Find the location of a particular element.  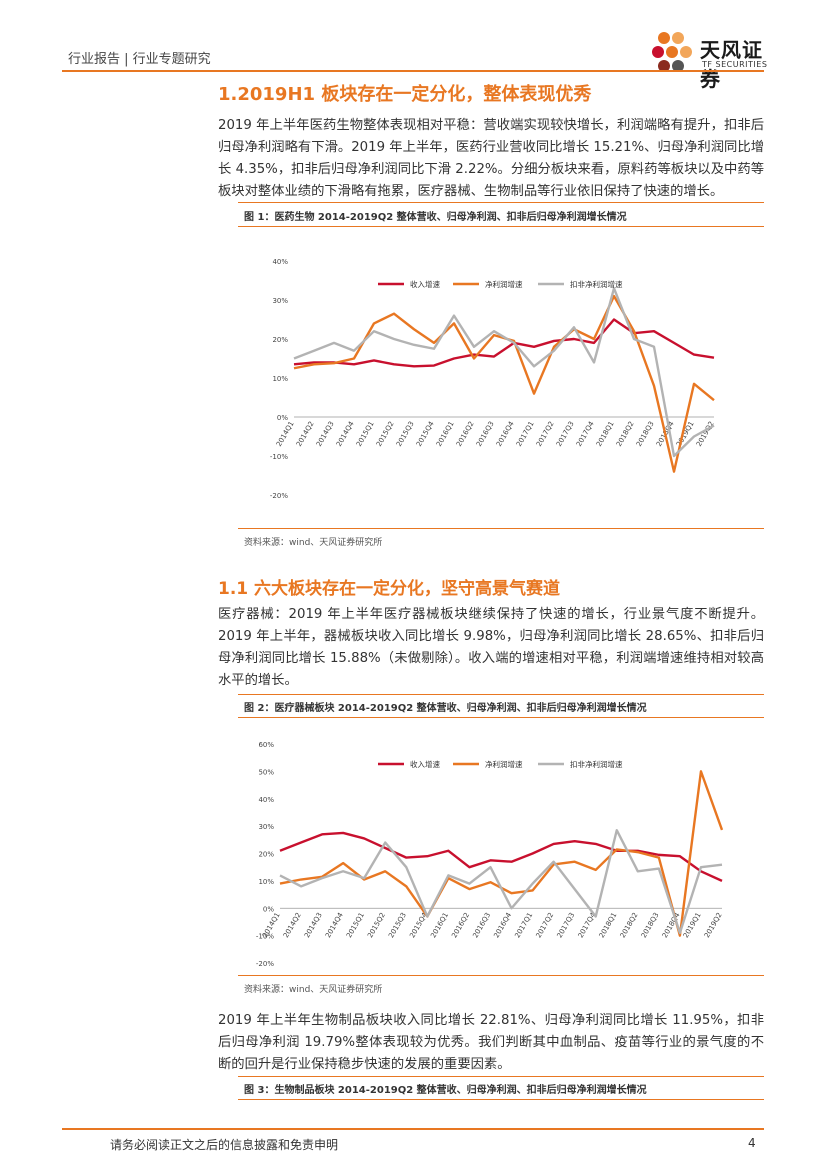

header-divider is located at coordinates (413, 71).